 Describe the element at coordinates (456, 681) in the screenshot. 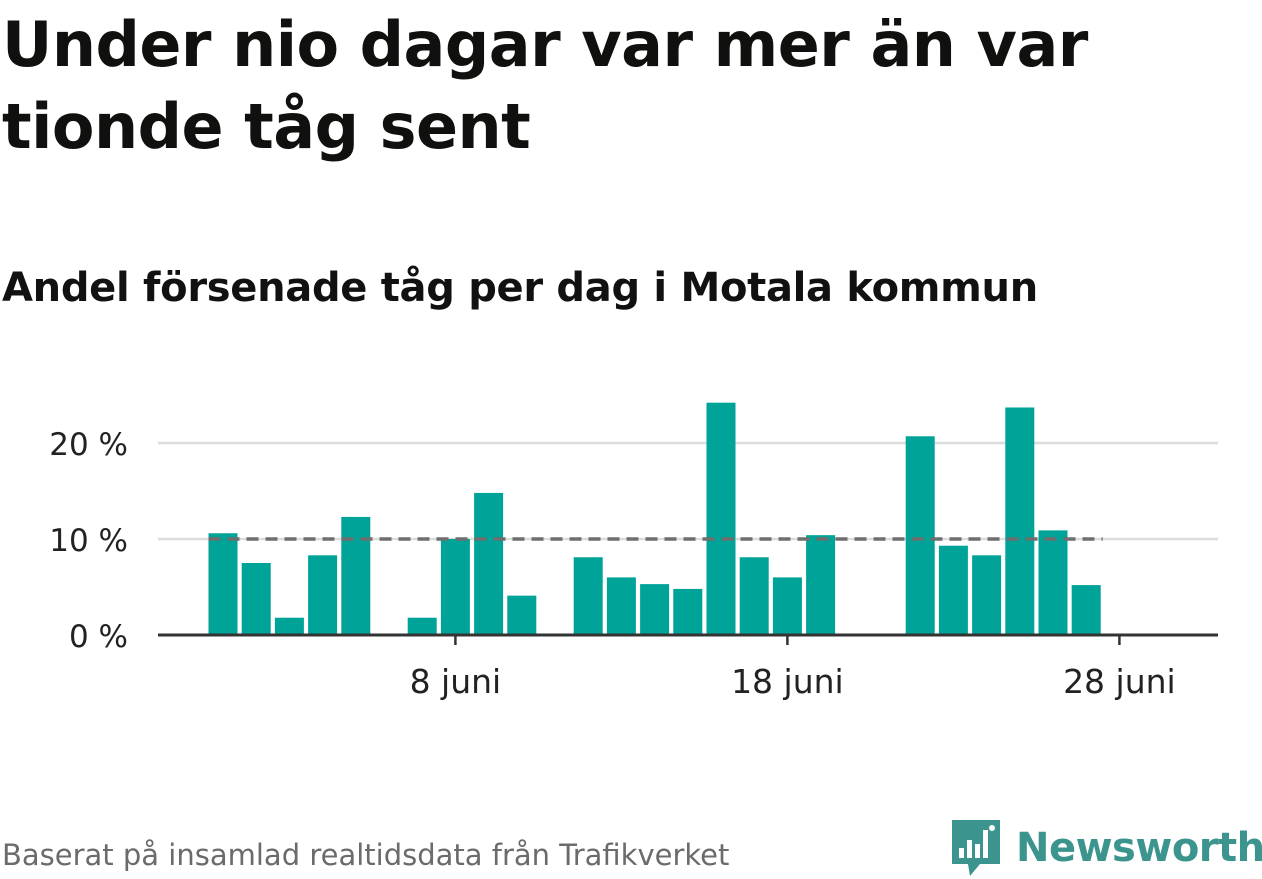

I see `x-tick-label: 8 juni` at that location.